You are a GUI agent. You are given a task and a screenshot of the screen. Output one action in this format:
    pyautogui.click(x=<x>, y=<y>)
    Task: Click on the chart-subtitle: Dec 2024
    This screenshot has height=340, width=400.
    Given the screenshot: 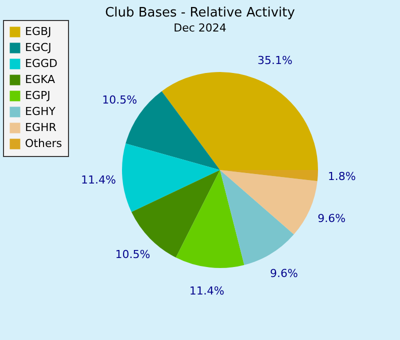 What is the action you would take?
    pyautogui.click(x=200, y=28)
    